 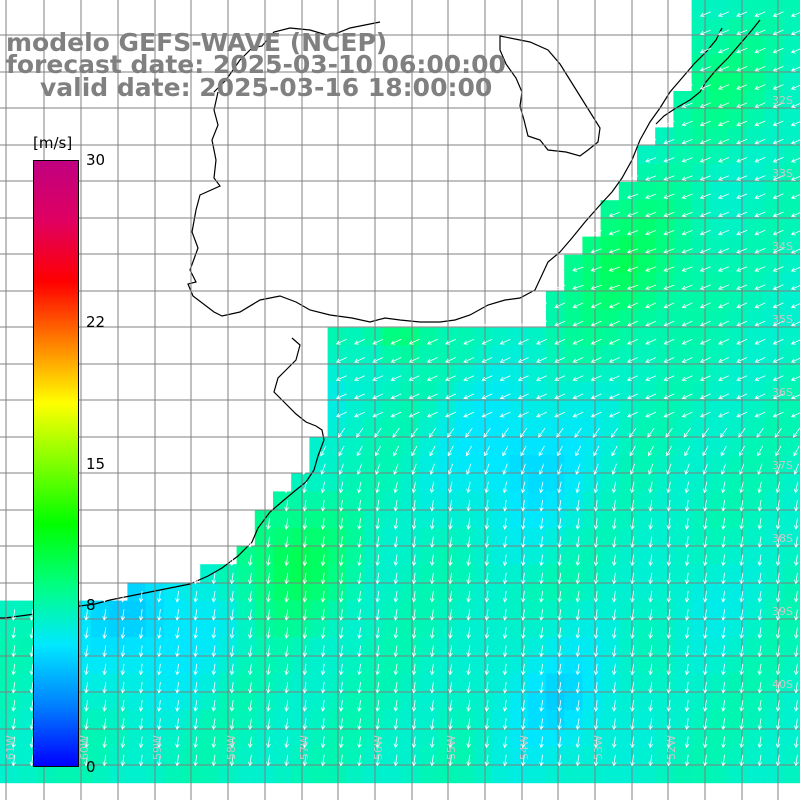 What do you see at coordinates (96, 160) in the screenshot?
I see `colorbar-tick-label: 30` at bounding box center [96, 160].